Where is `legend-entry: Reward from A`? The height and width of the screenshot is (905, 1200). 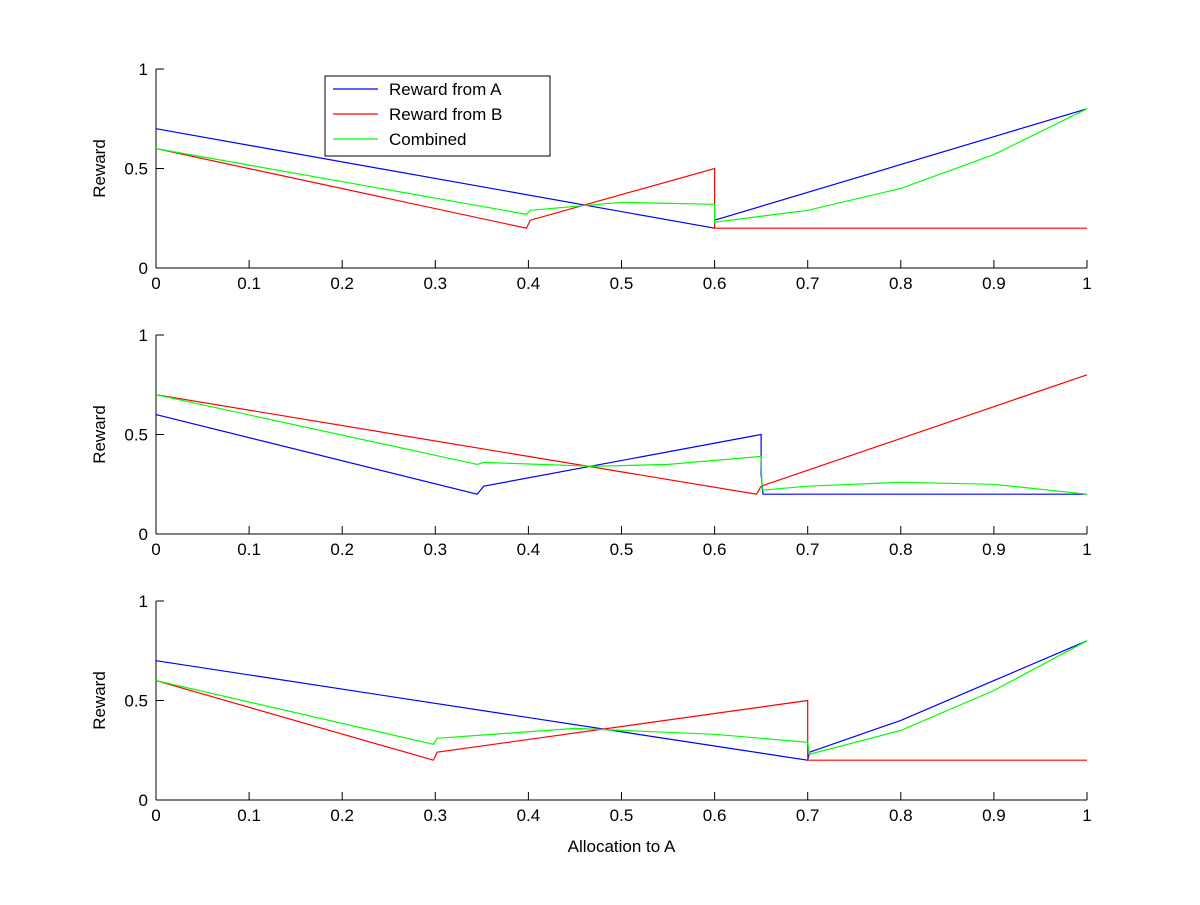 legend-entry: Reward from A is located at coordinates (445, 89).